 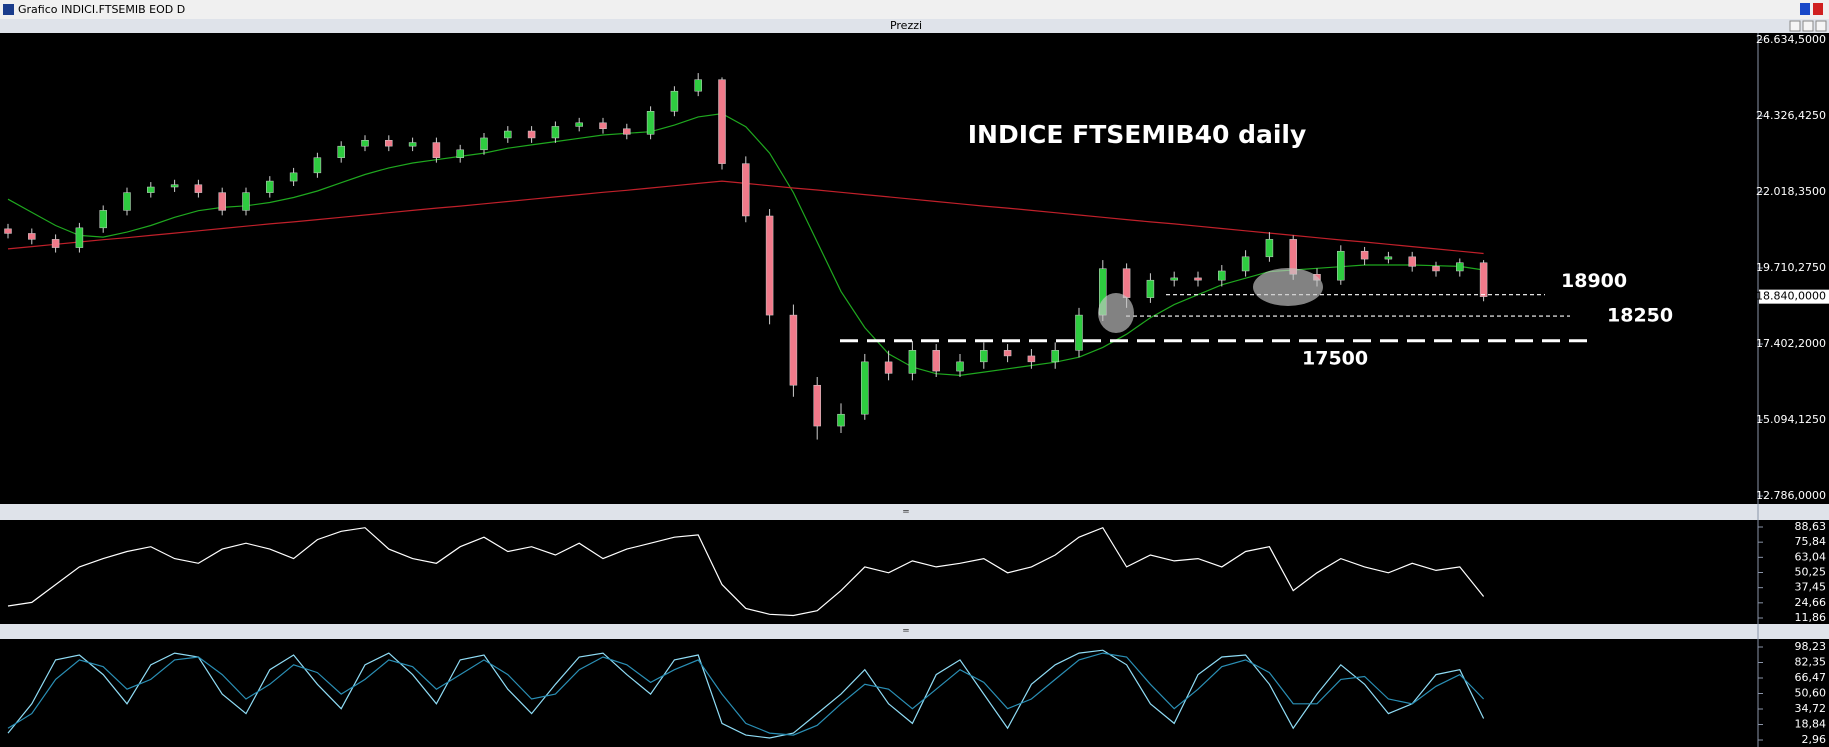 I want to click on y-tick-label: 12.786,0000, so click(x=1791, y=495).